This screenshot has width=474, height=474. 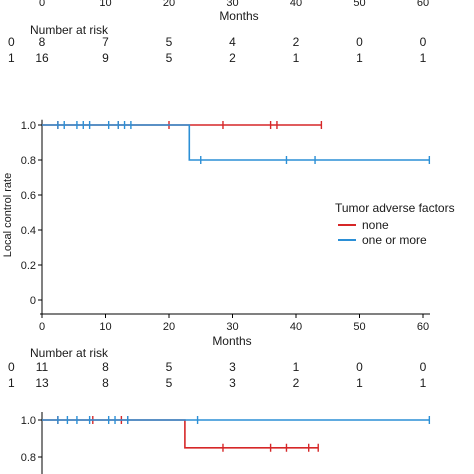 I want to click on middle-x-tick-label: 50, so click(x=359, y=327).